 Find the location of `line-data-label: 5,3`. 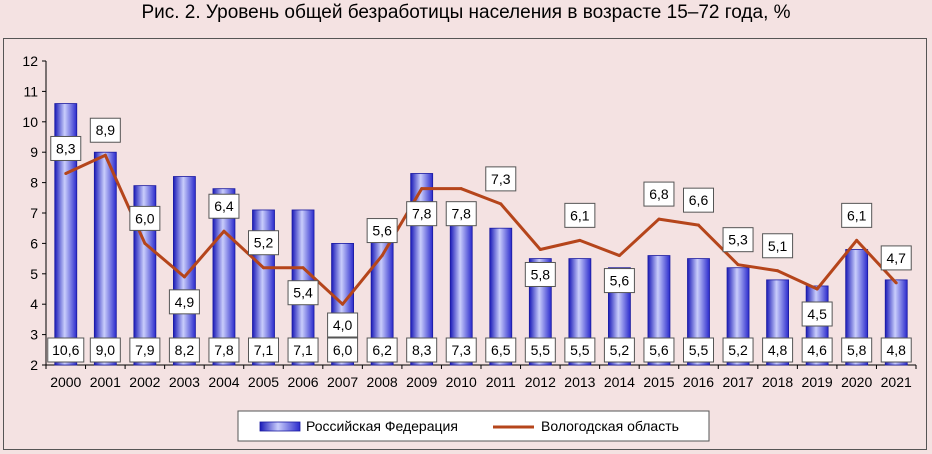

line-data-label: 5,3 is located at coordinates (738, 240).